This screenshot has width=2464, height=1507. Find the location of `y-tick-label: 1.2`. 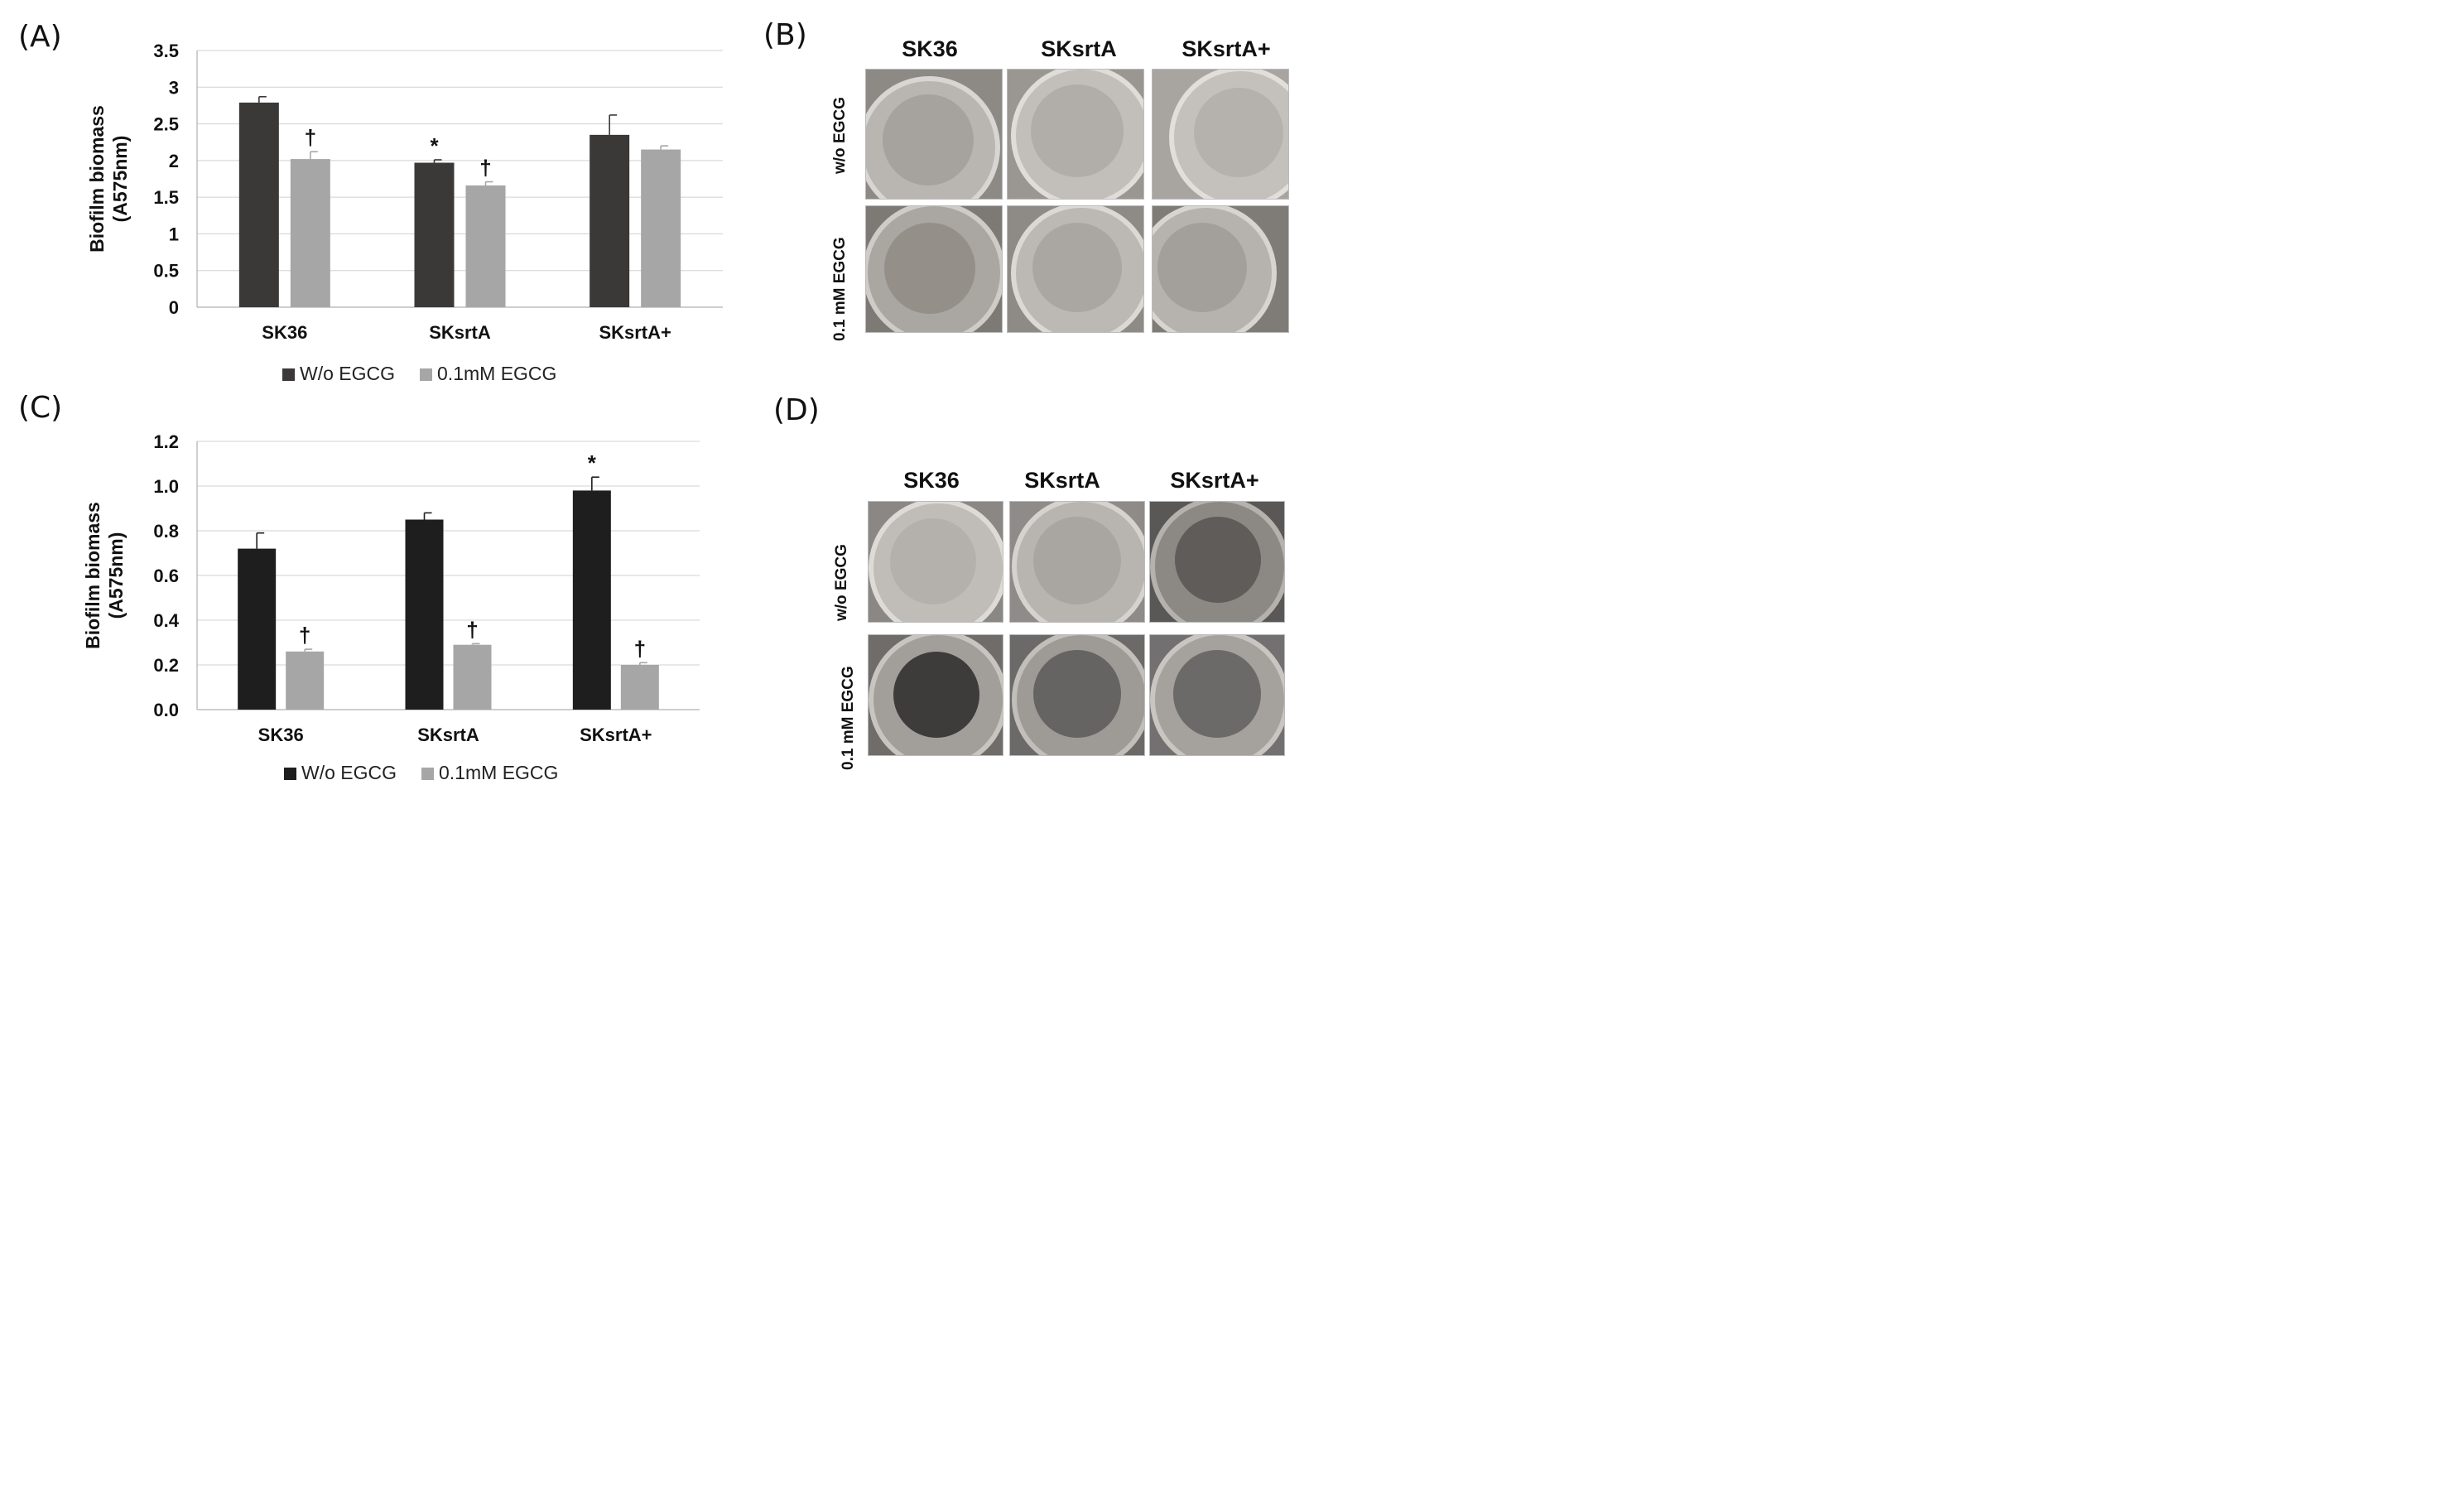

y-tick-label: 1.2 is located at coordinates (166, 441).